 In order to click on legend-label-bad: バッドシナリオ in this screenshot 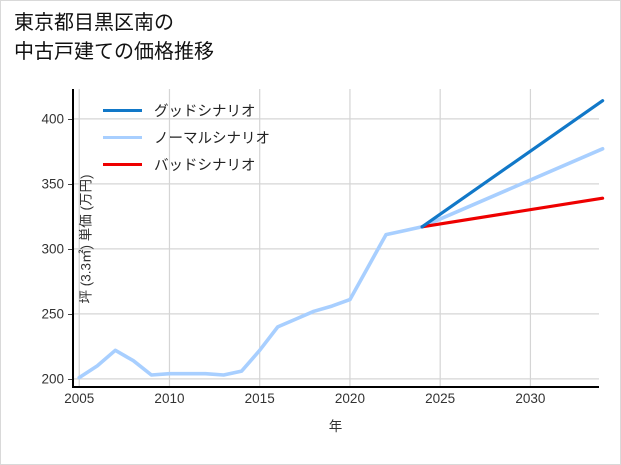, I will do `click(205, 166)`.